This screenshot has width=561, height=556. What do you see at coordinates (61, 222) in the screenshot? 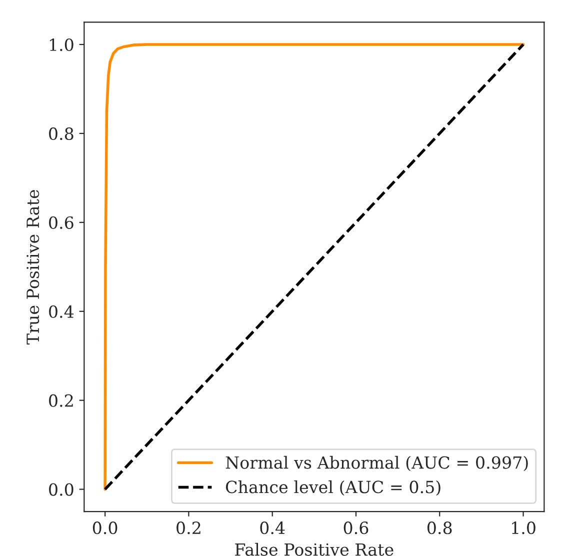
I see `y-tick-label: 0.6` at bounding box center [61, 222].